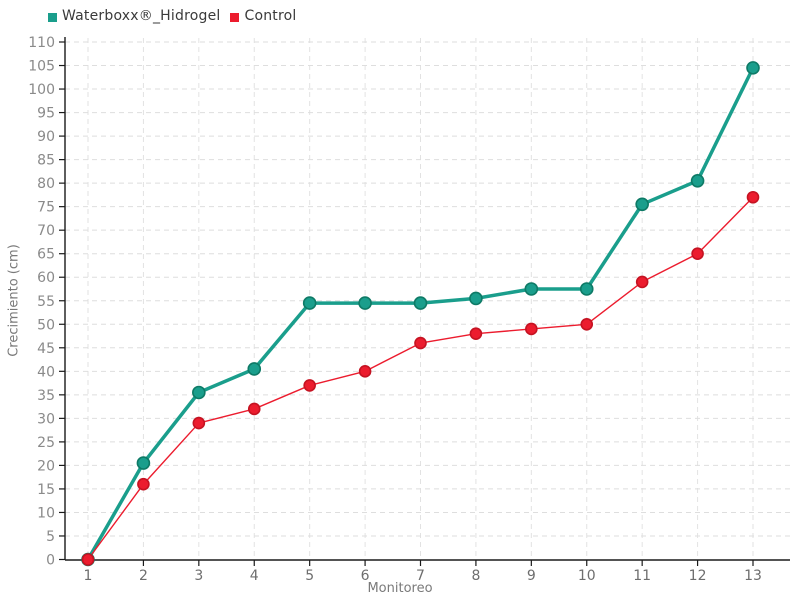 This screenshot has width=800, height=600. Describe the element at coordinates (46, 137) in the screenshot. I see `svg-text: 90` at that location.